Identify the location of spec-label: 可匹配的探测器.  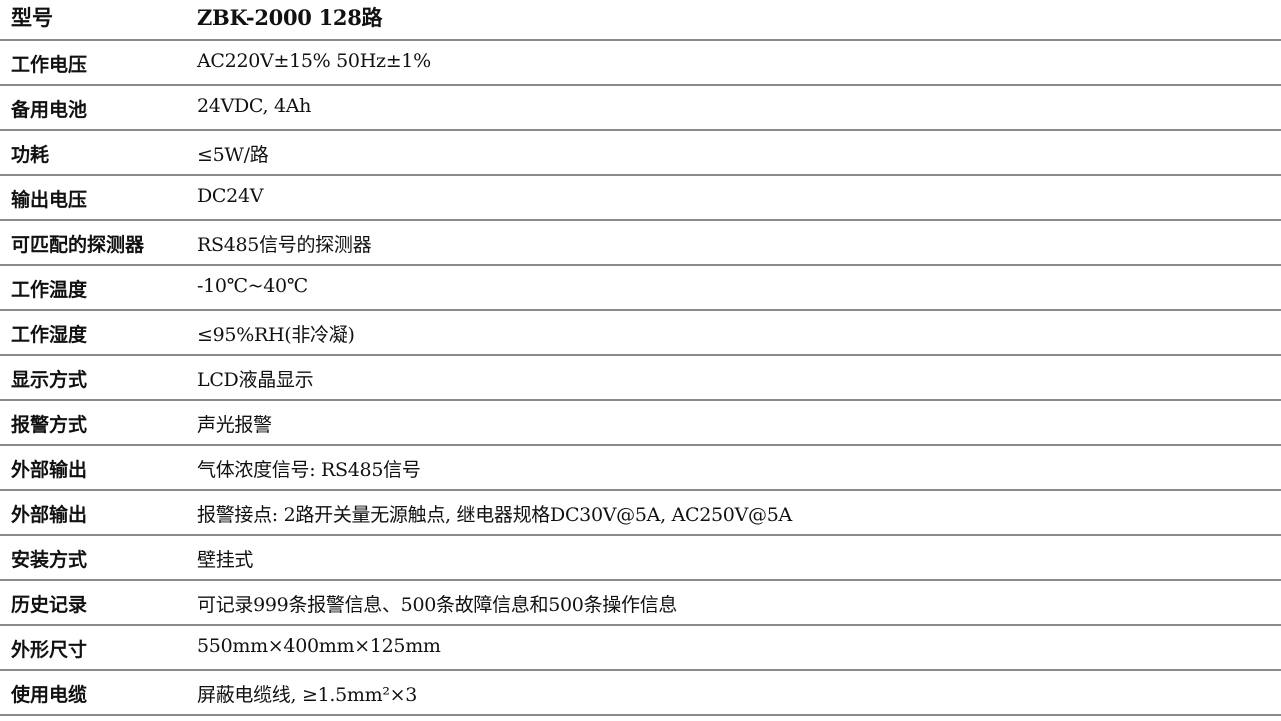
(78, 245).